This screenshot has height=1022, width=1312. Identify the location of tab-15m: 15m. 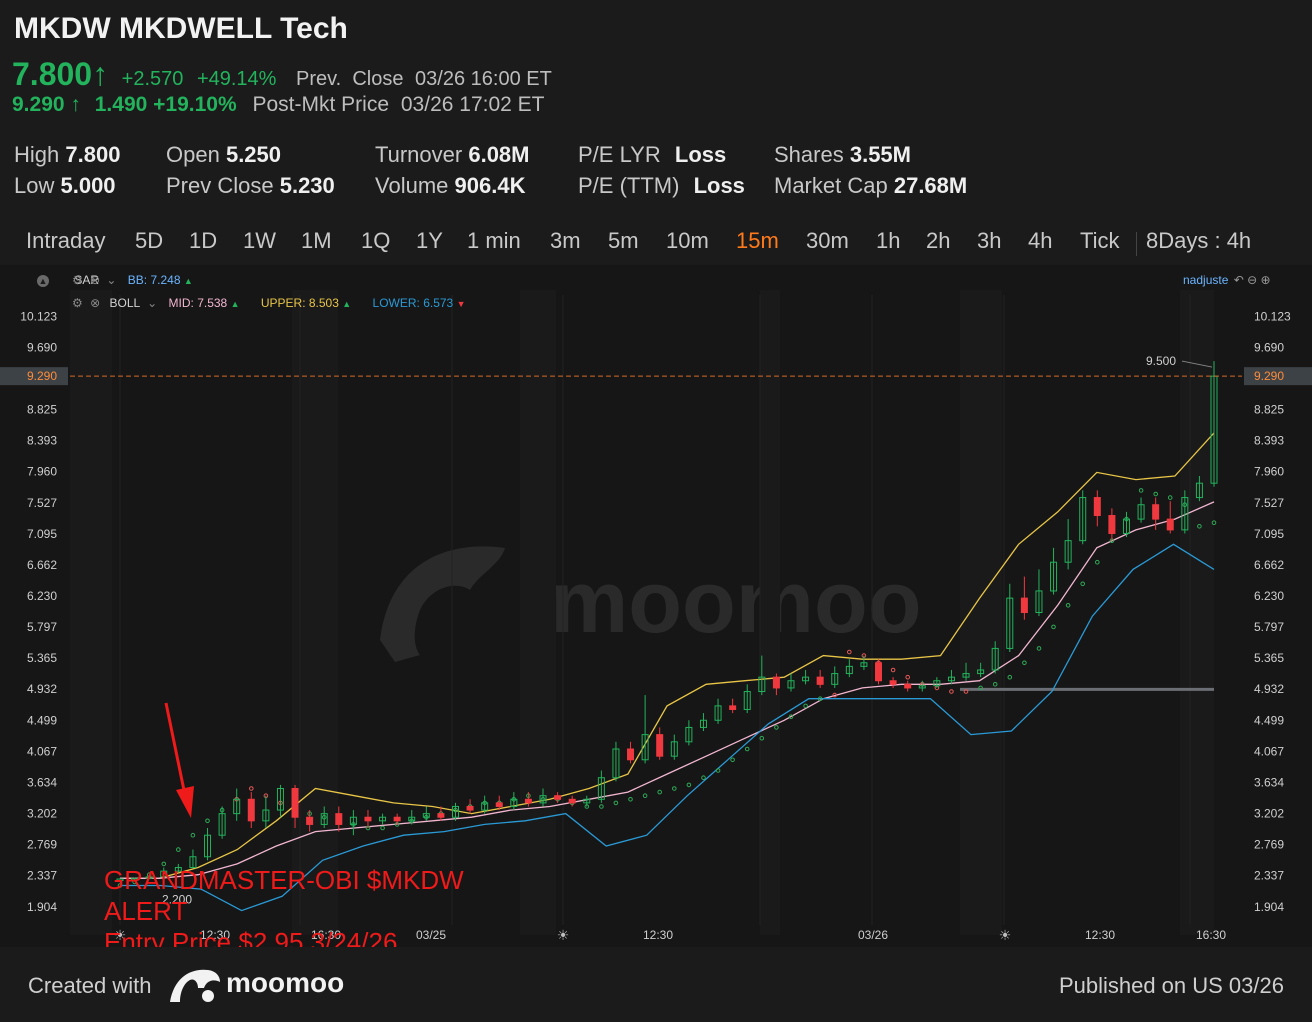
(757, 240).